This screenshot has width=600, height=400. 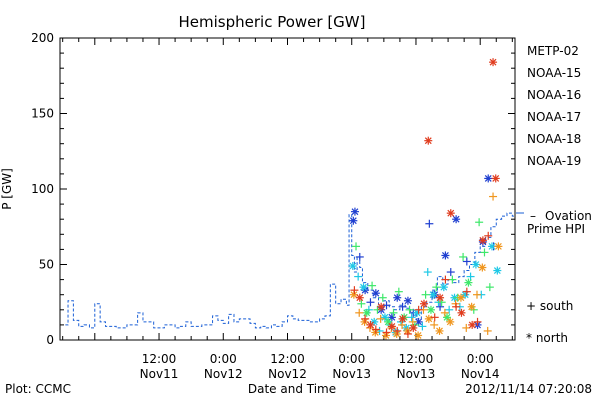 What do you see at coordinates (528, 389) in the screenshot?
I see `footer-timestamp: 2012/11/14 07:20:08` at bounding box center [528, 389].